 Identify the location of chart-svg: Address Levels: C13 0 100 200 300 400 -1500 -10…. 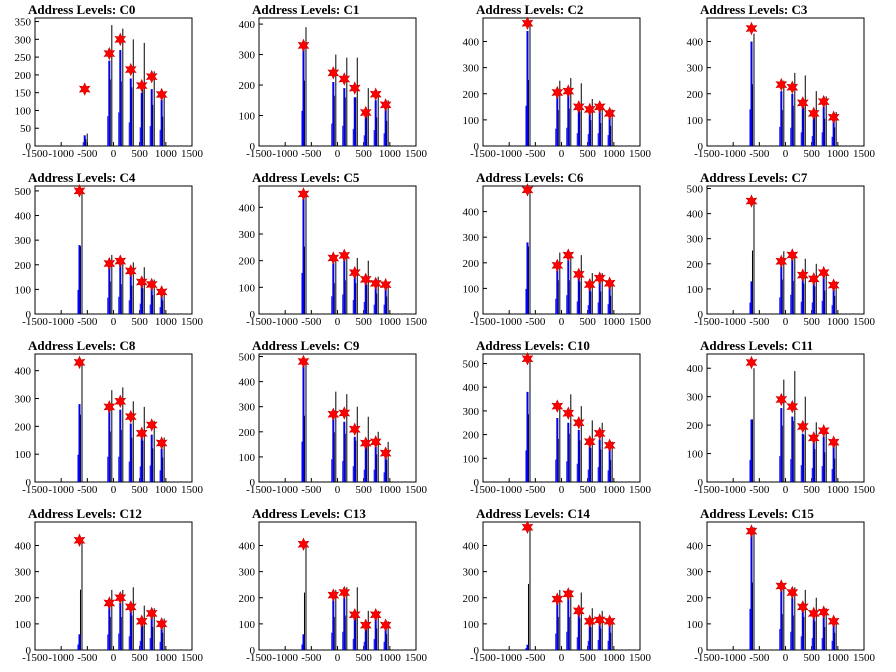
(333, 585).